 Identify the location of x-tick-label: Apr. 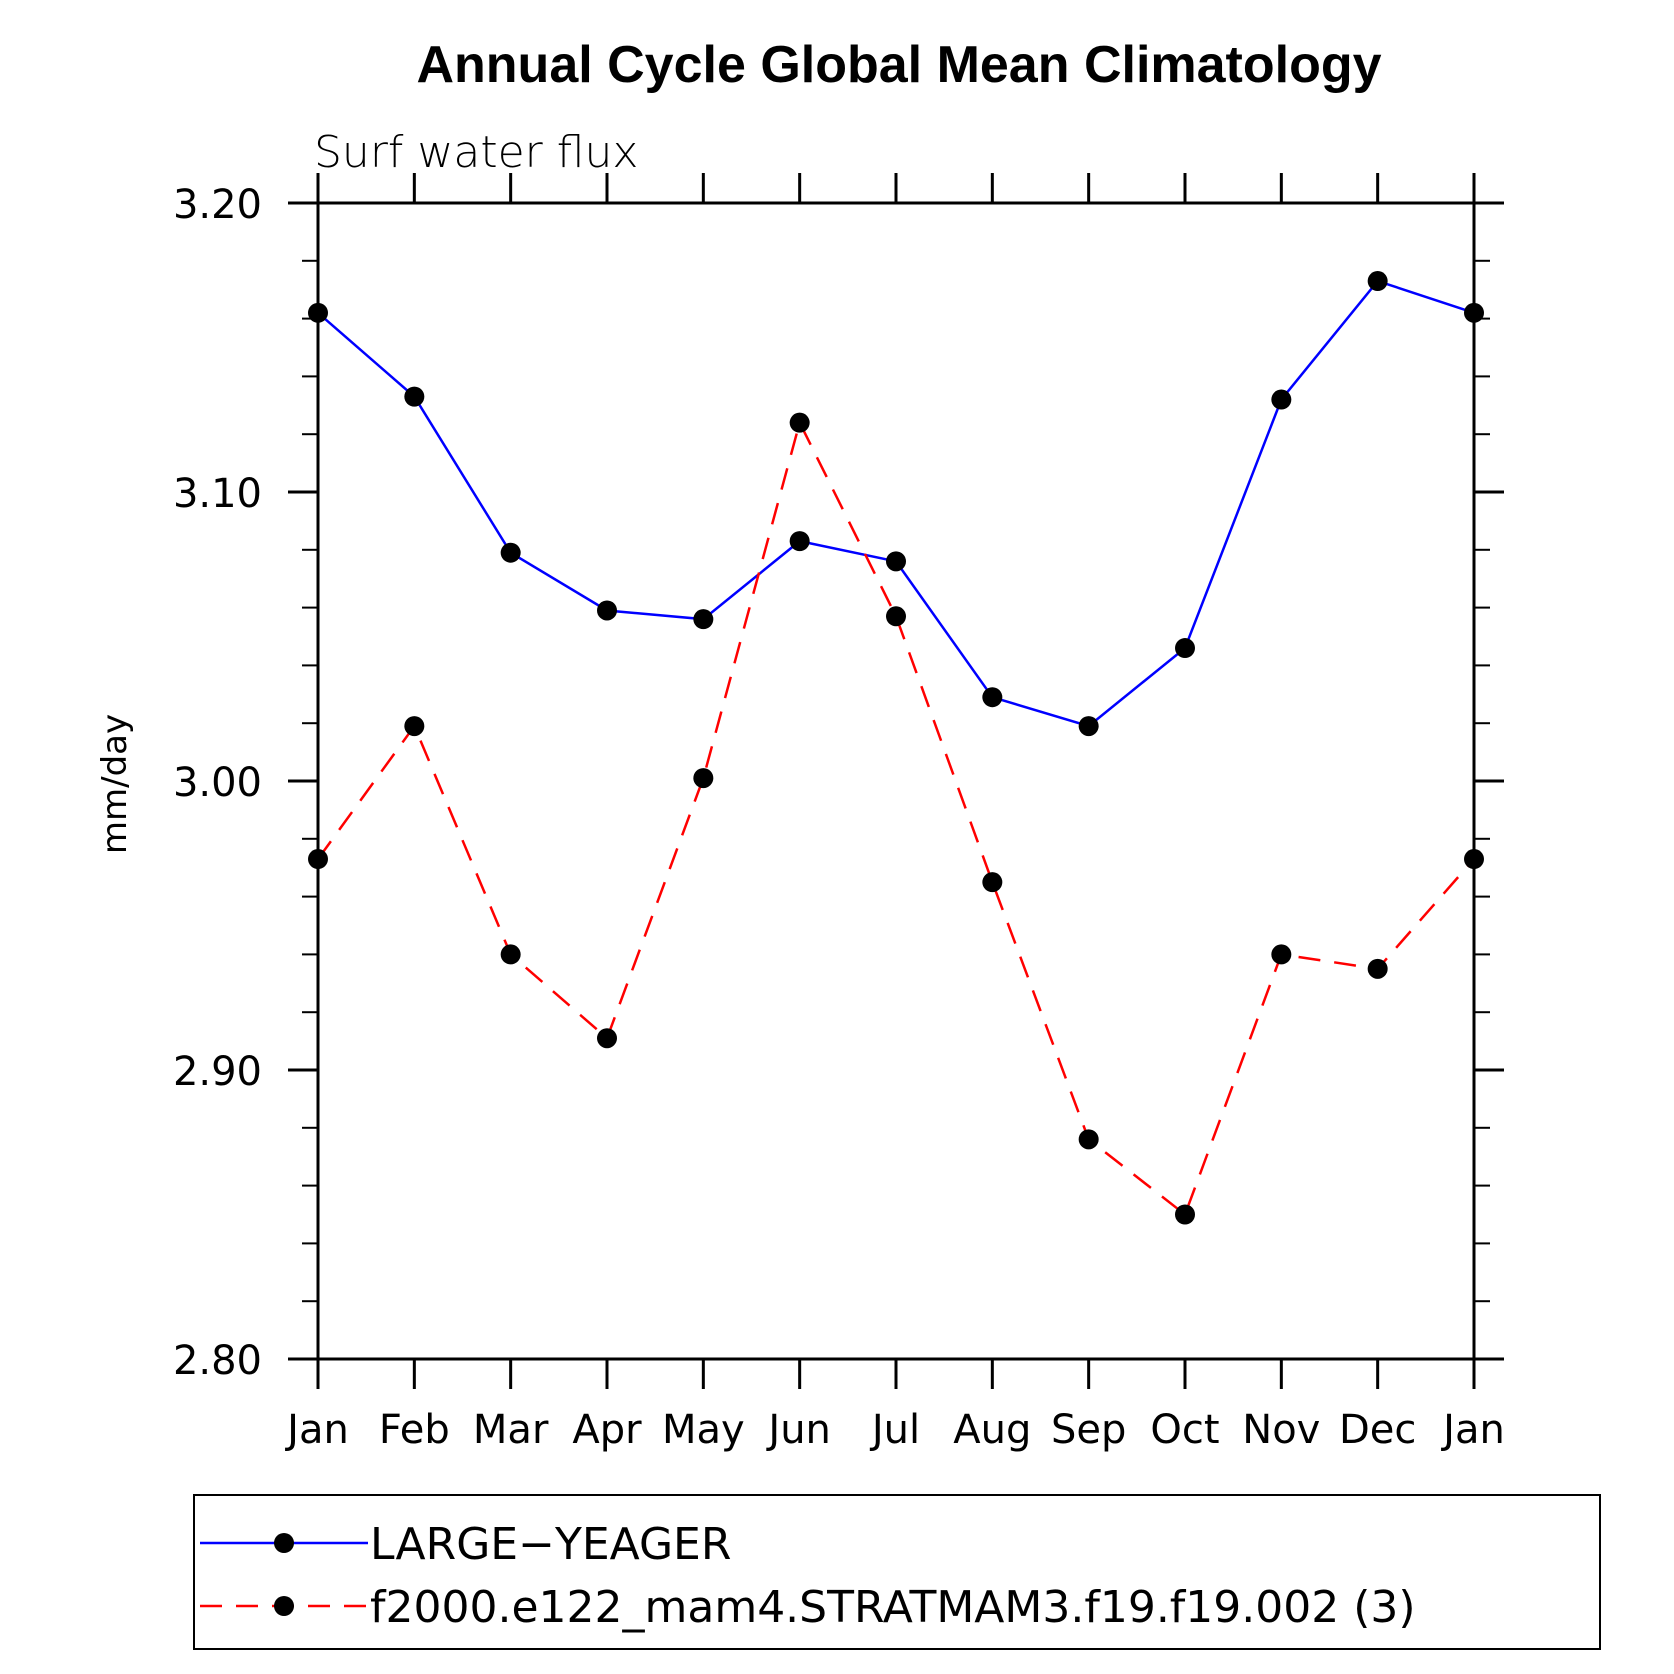
(607, 1430).